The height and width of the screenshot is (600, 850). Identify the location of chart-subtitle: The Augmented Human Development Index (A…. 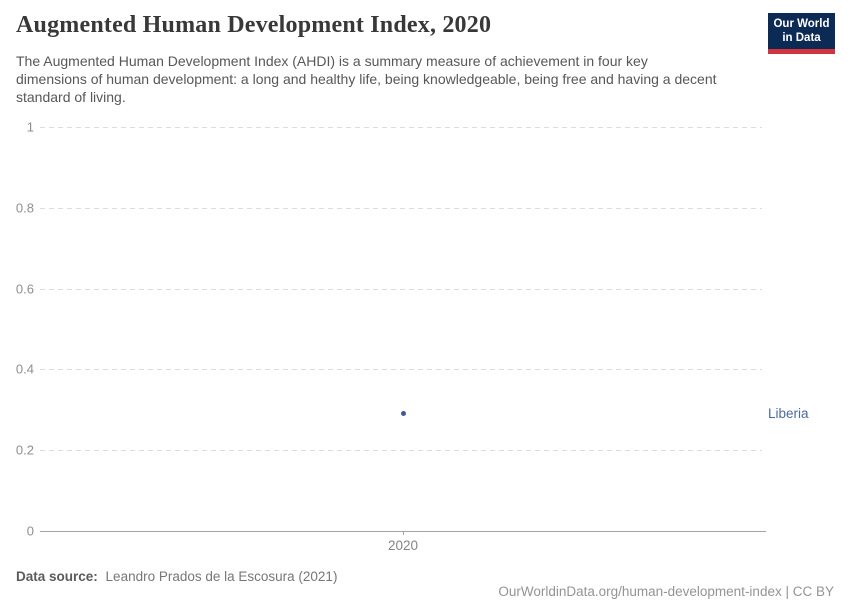
(366, 79).